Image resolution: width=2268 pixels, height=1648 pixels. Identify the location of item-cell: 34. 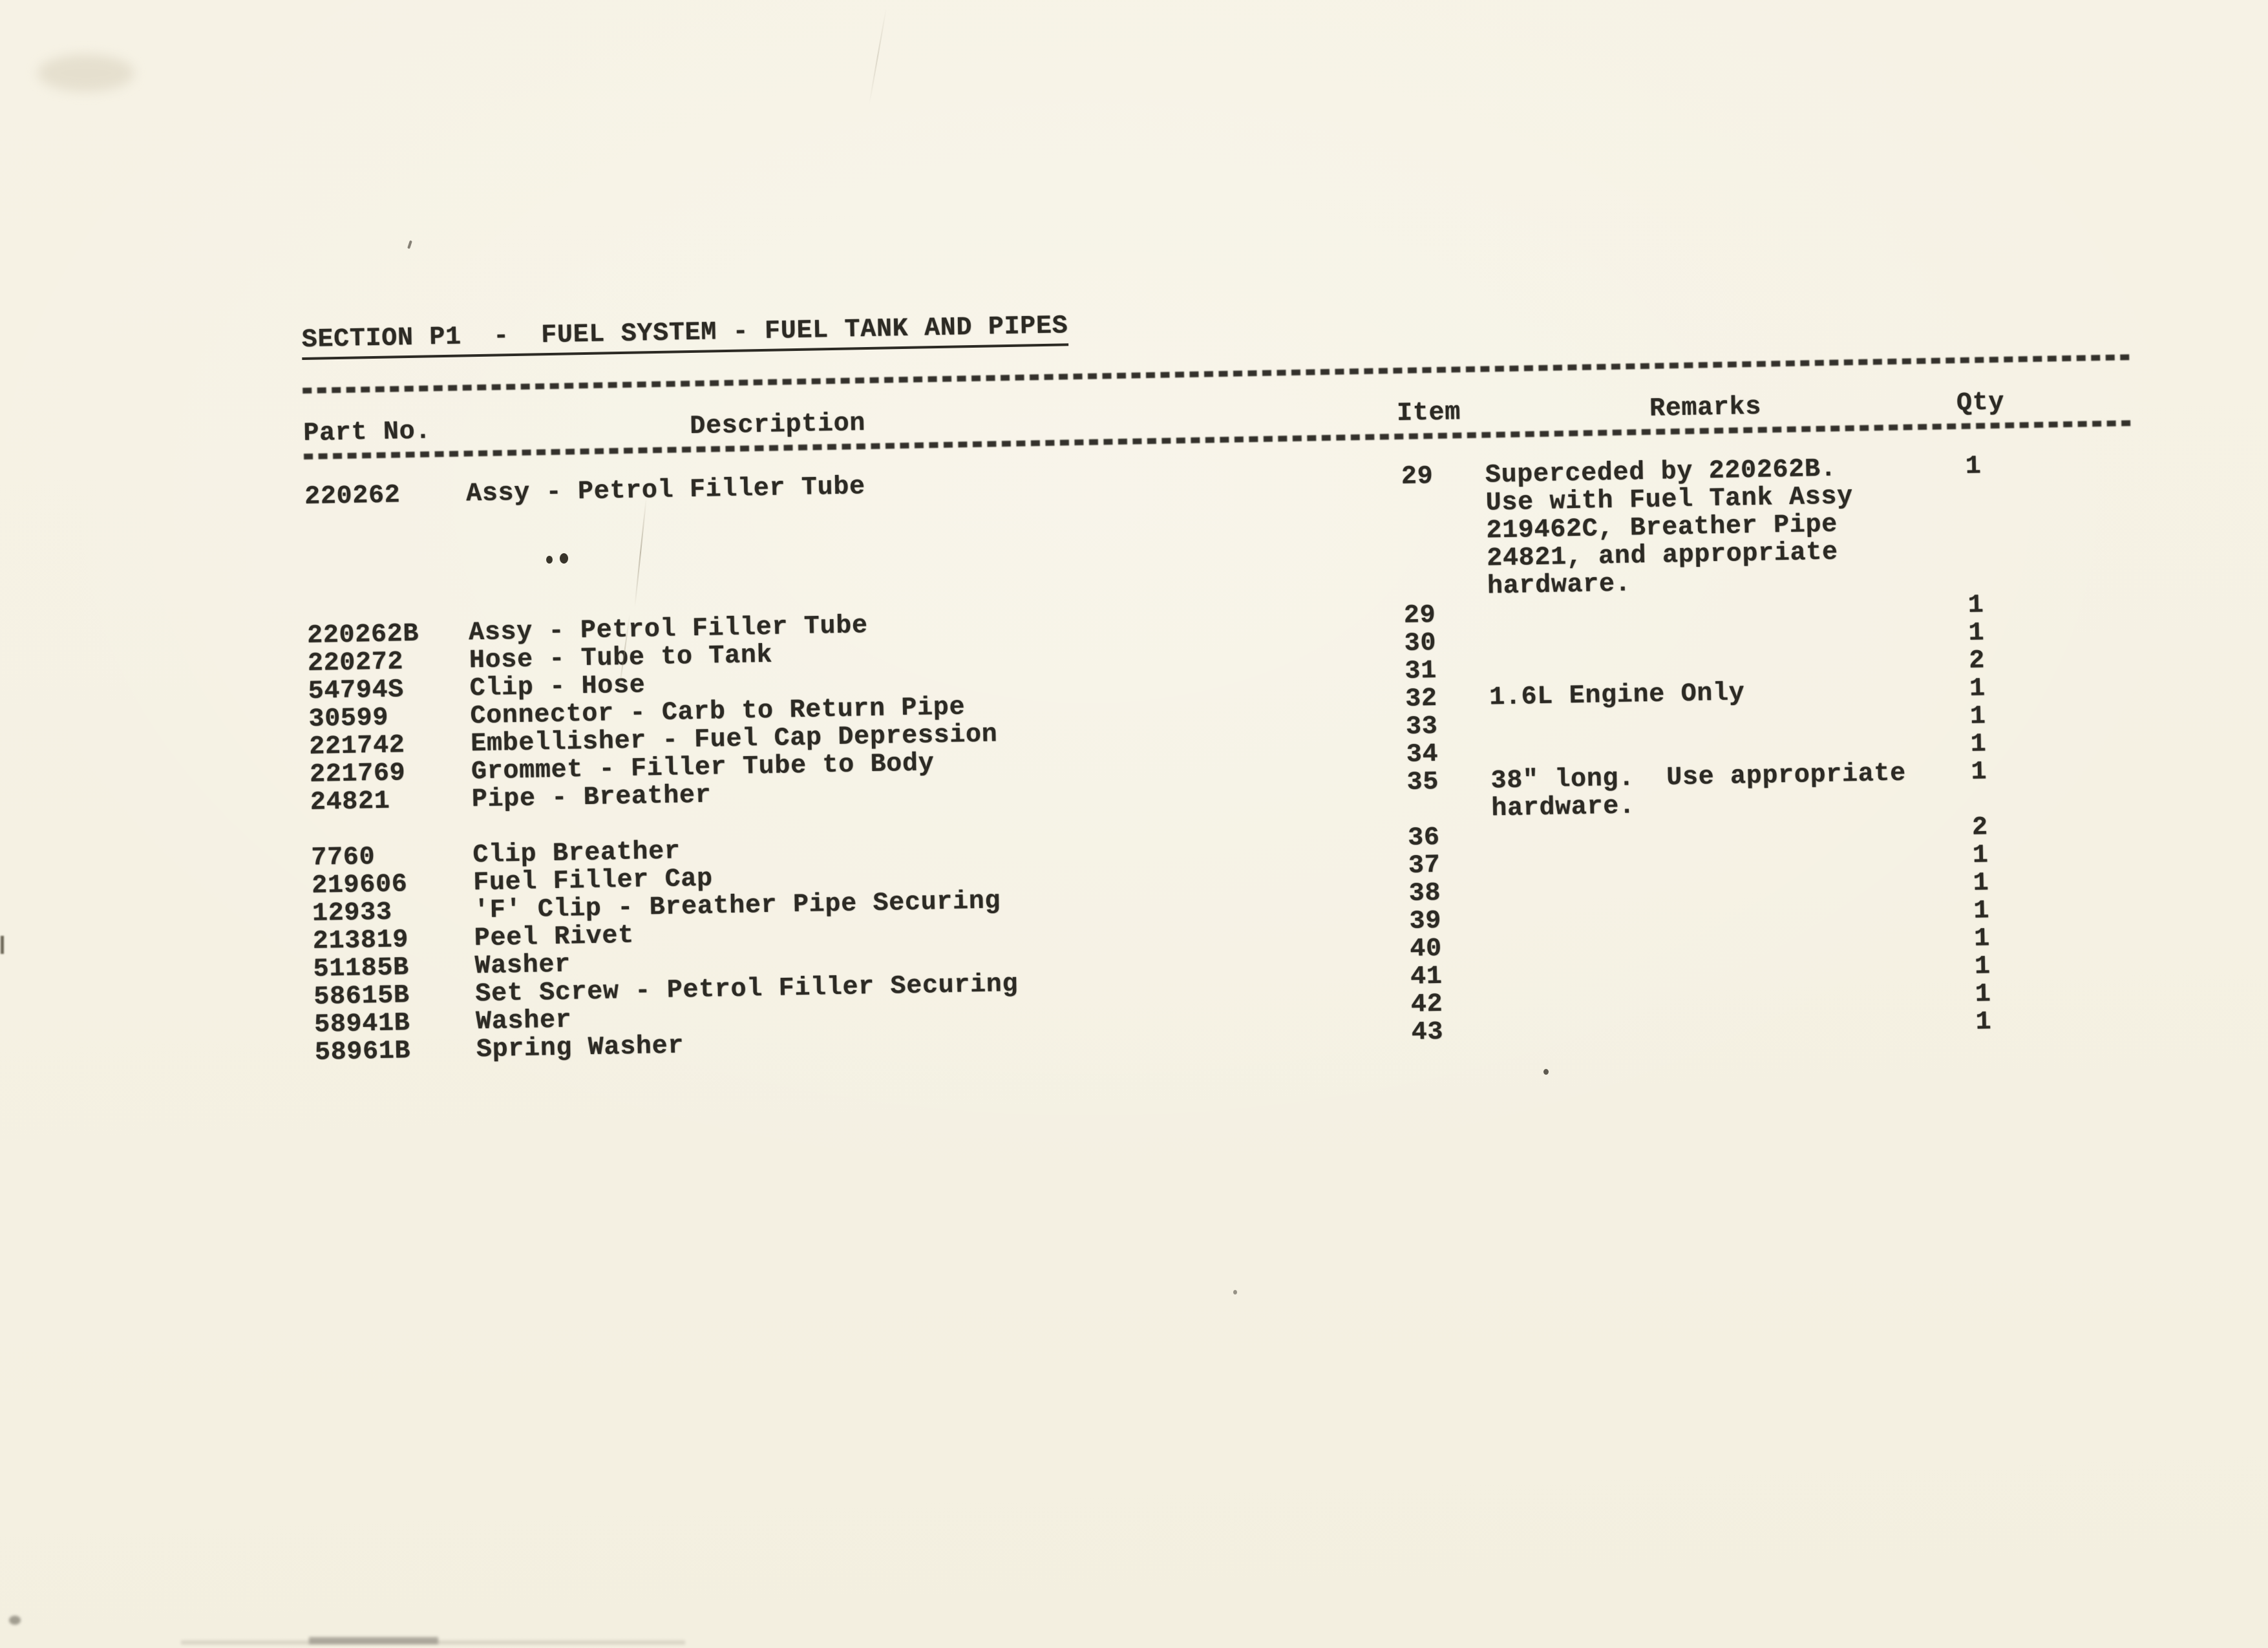
(1422, 754).